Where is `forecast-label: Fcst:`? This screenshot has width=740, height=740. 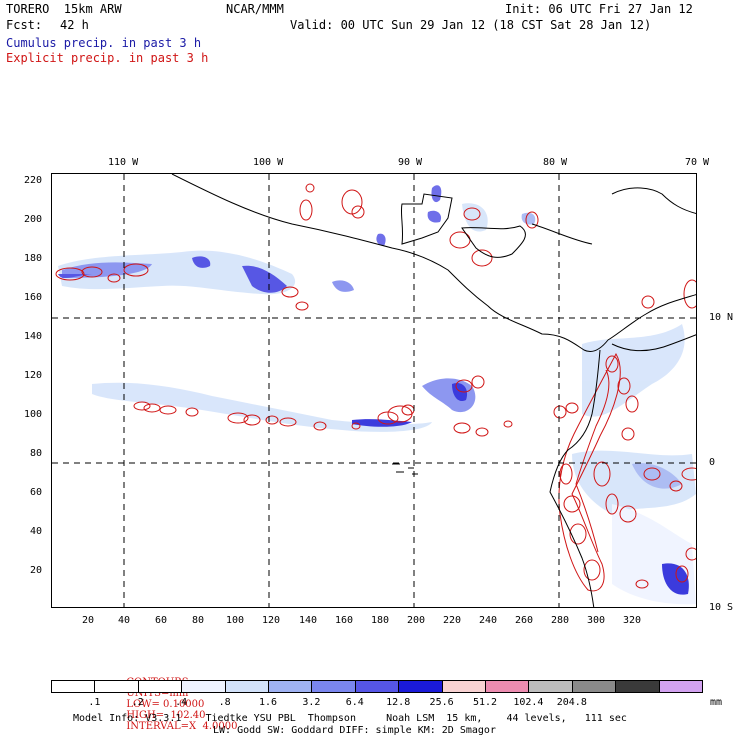 forecast-label: Fcst: is located at coordinates (24, 25).